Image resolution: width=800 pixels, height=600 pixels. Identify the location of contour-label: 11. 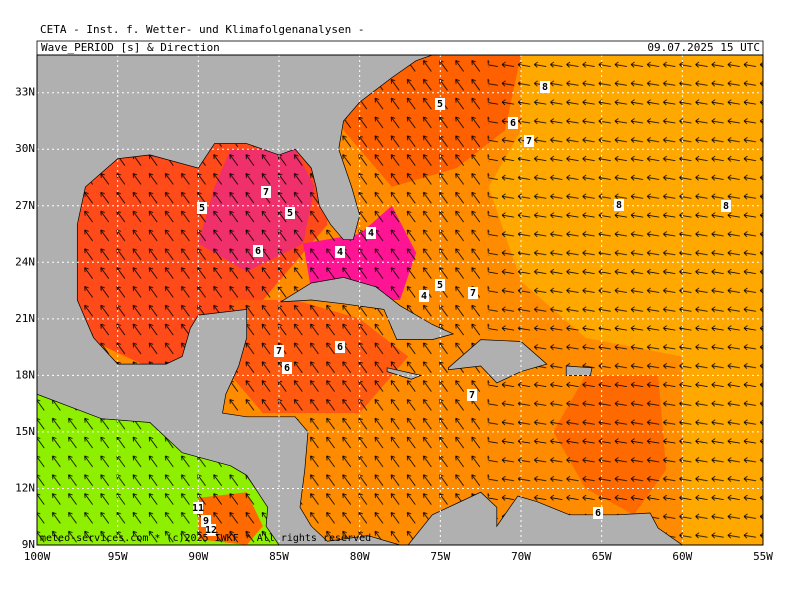
(198, 508).